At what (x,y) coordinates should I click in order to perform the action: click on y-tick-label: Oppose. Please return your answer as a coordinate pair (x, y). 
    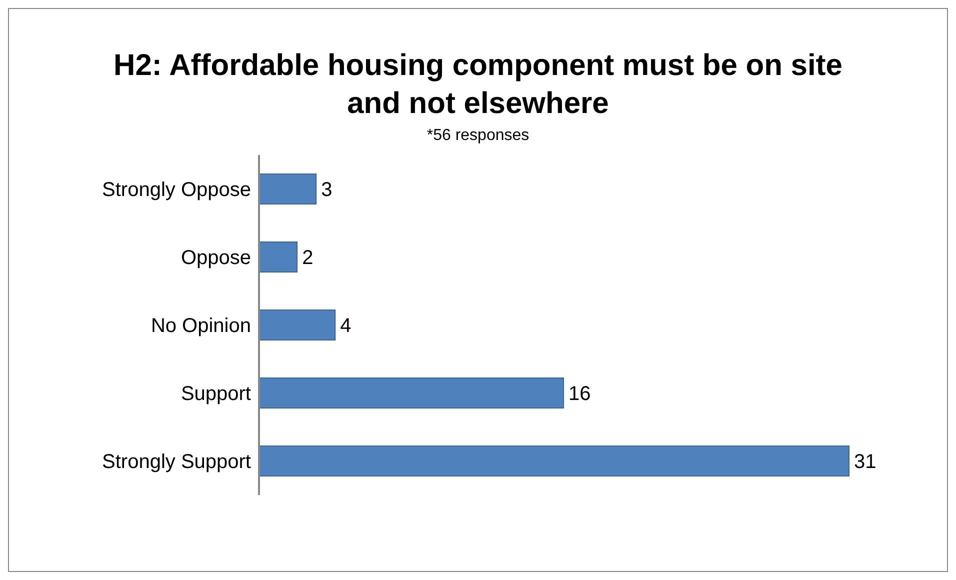
    Looking at the image, I should click on (215, 258).